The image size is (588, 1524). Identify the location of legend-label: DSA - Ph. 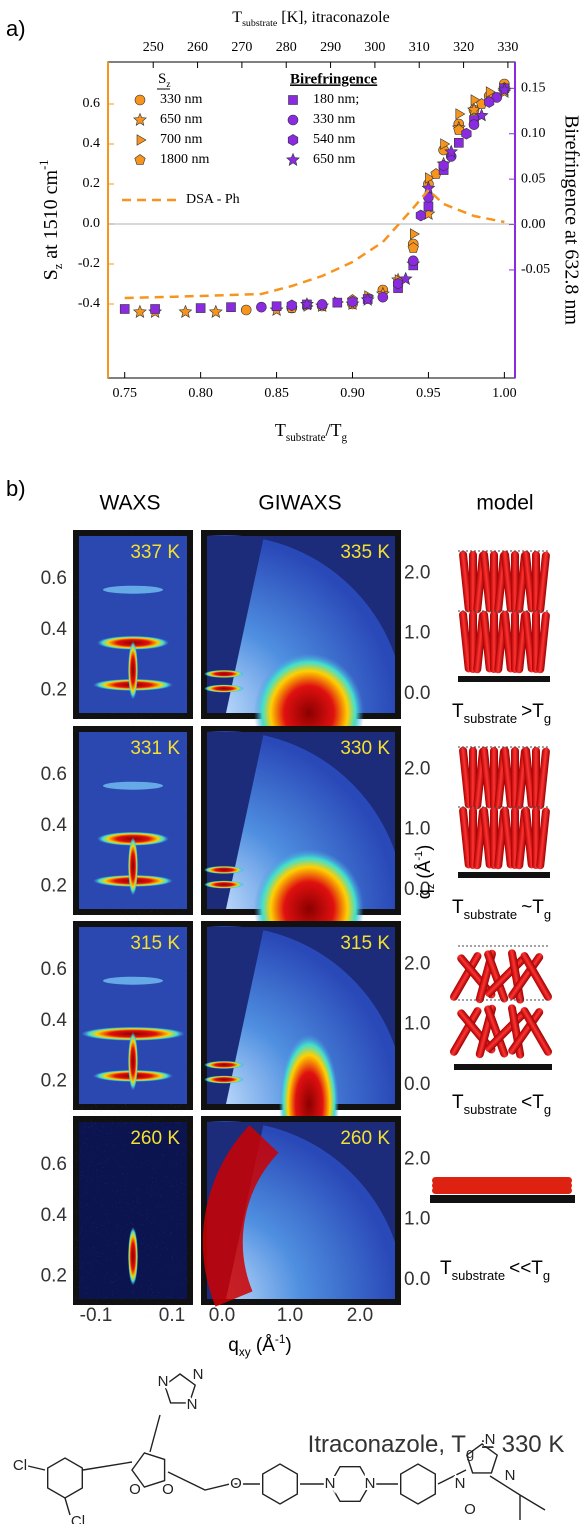
(213, 199).